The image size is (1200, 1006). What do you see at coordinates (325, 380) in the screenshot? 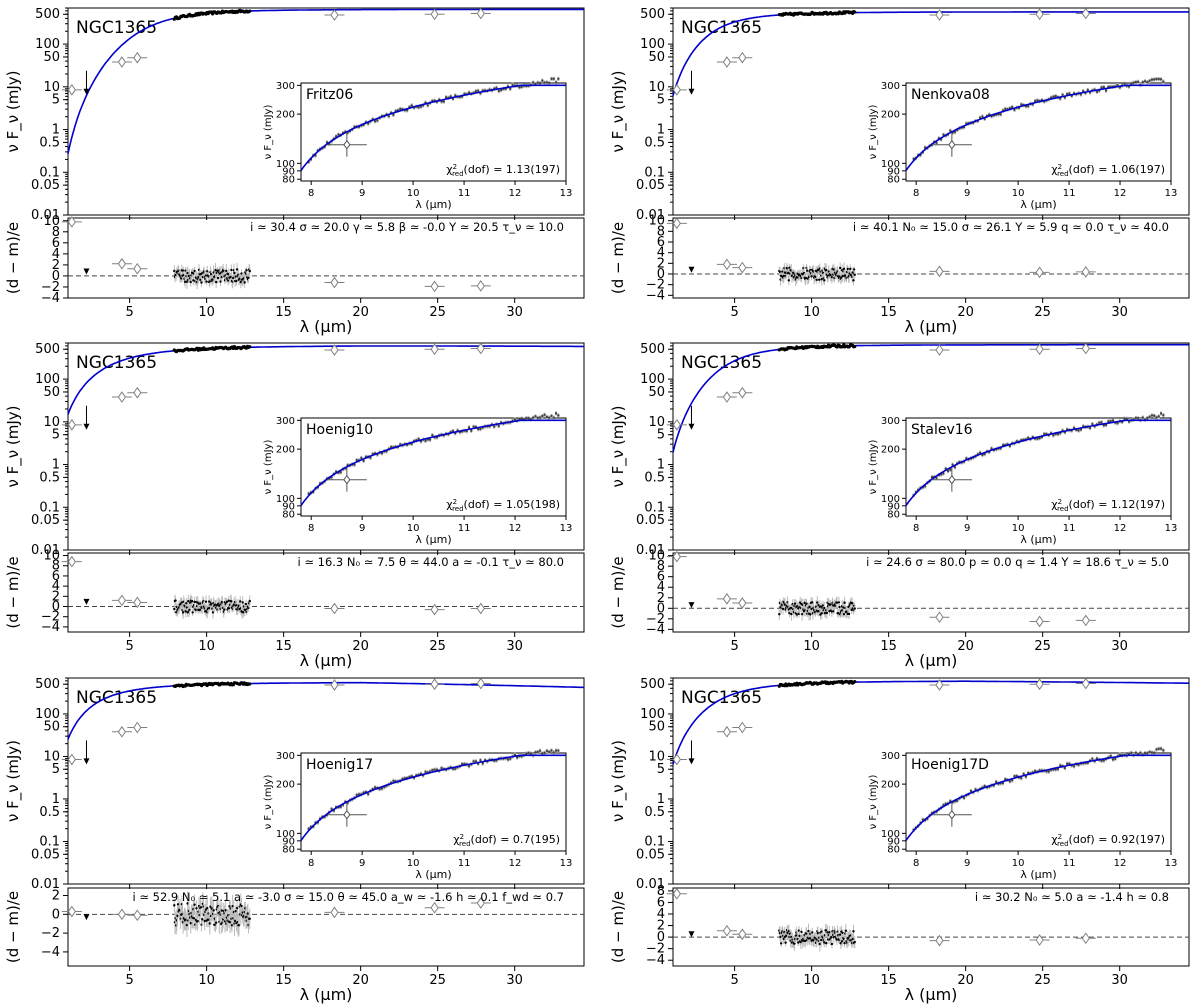
I see `model-curve` at bounding box center [325, 380].